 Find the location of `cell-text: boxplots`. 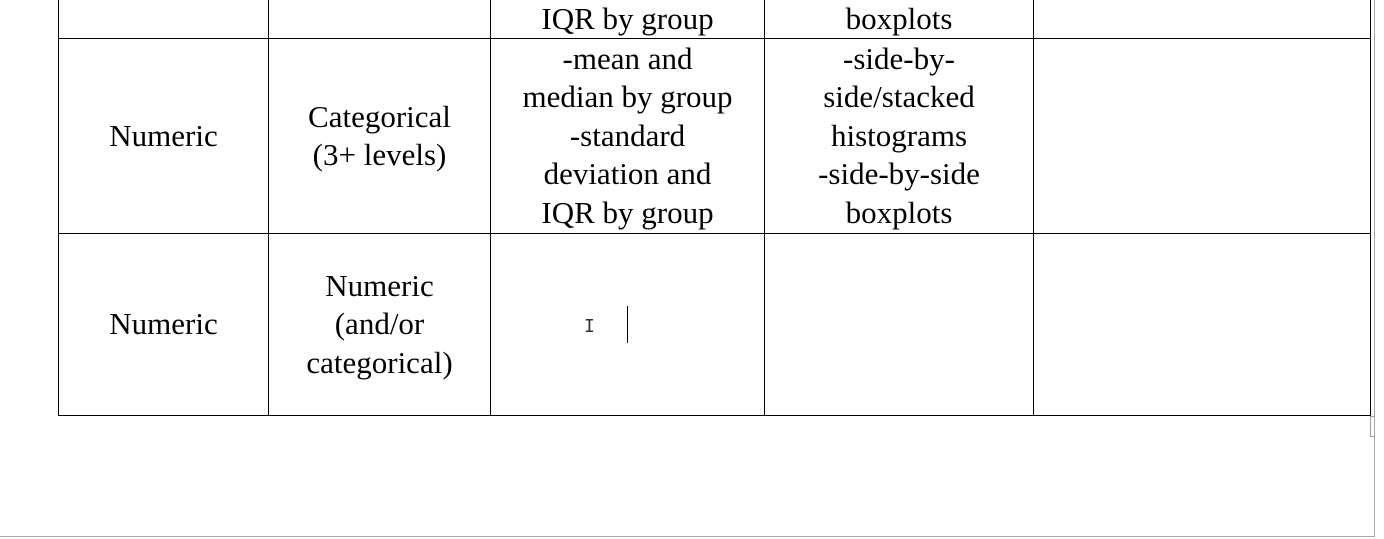

cell-text: boxplots is located at coordinates (899, 18).